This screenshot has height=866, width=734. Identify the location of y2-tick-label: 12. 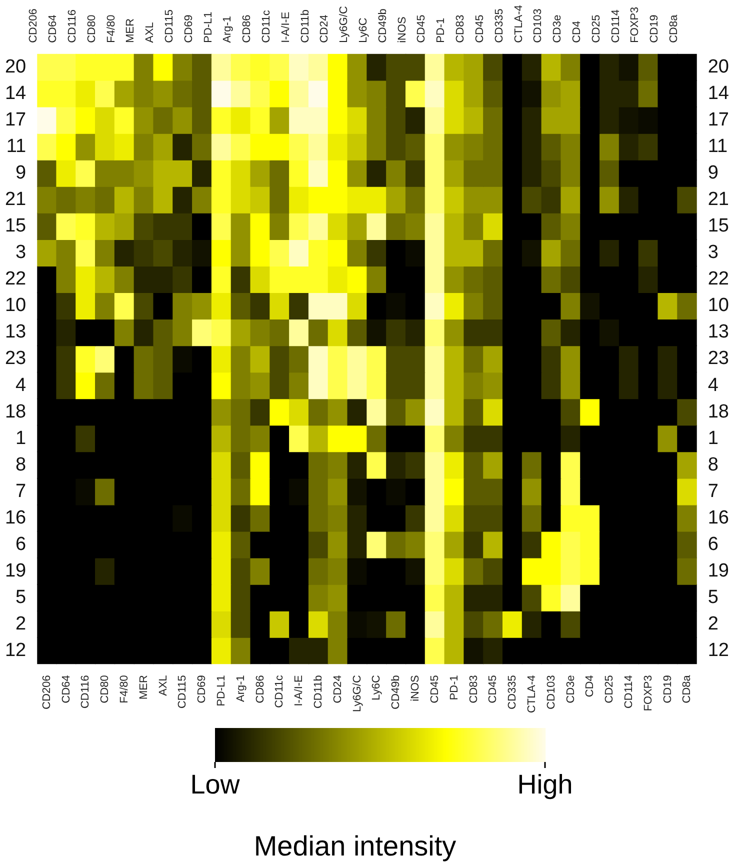
(15, 651).